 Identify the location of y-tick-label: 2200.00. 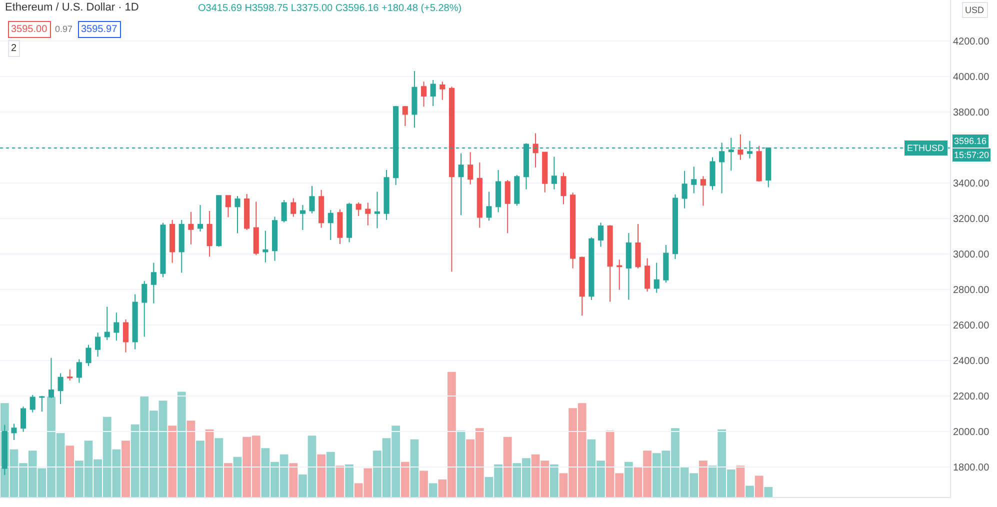
(971, 396).